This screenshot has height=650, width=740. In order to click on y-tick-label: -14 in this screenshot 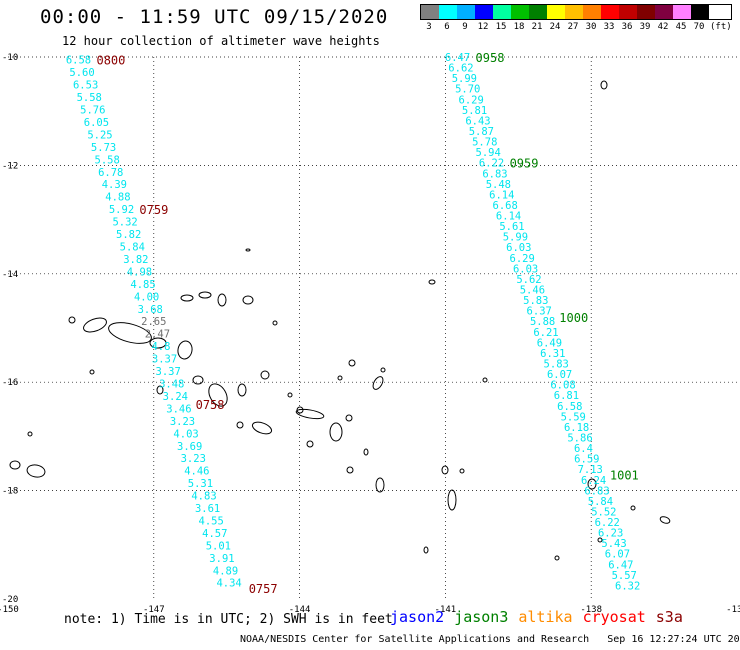, I will do `click(10, 275)`.